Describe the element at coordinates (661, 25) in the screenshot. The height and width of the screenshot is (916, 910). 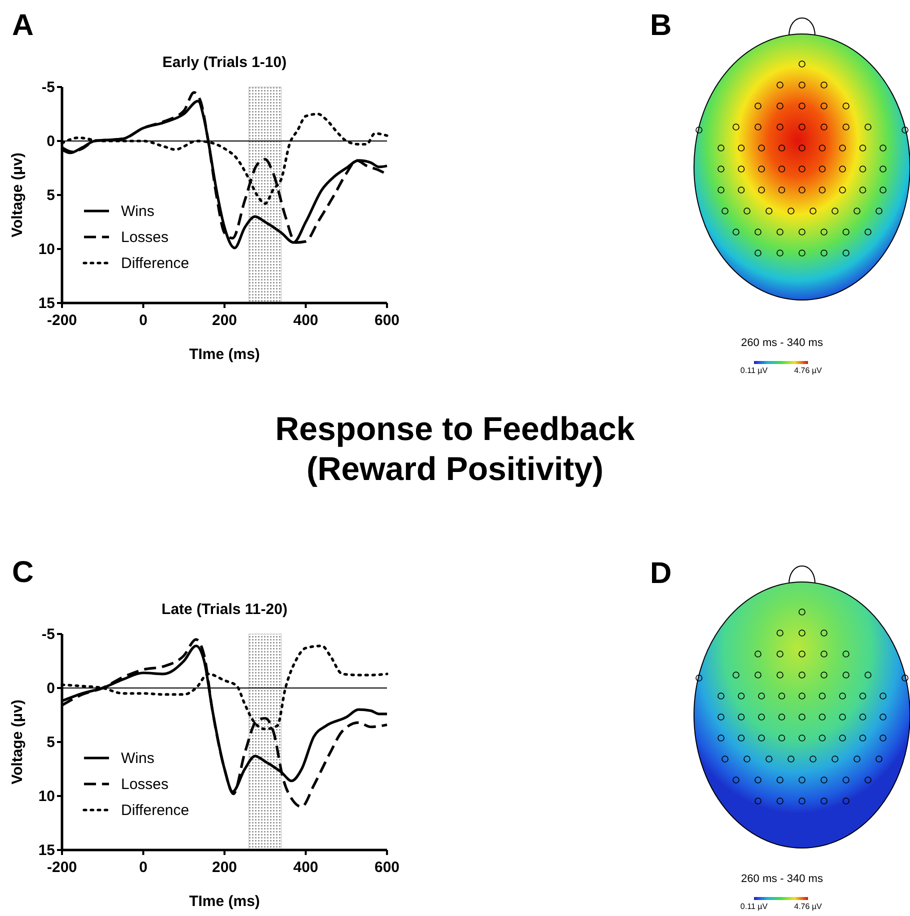
I see `text: B` at that location.